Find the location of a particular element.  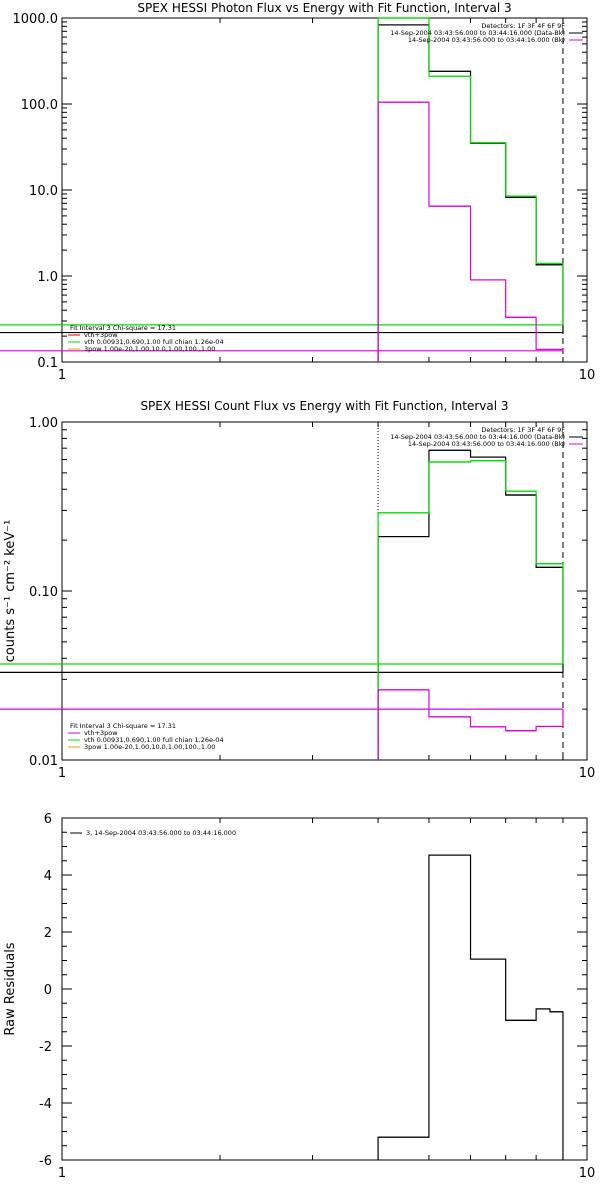

y-axis-label: counts s⁻¹ cm⁻² keV⁻¹ is located at coordinates (10, 591).